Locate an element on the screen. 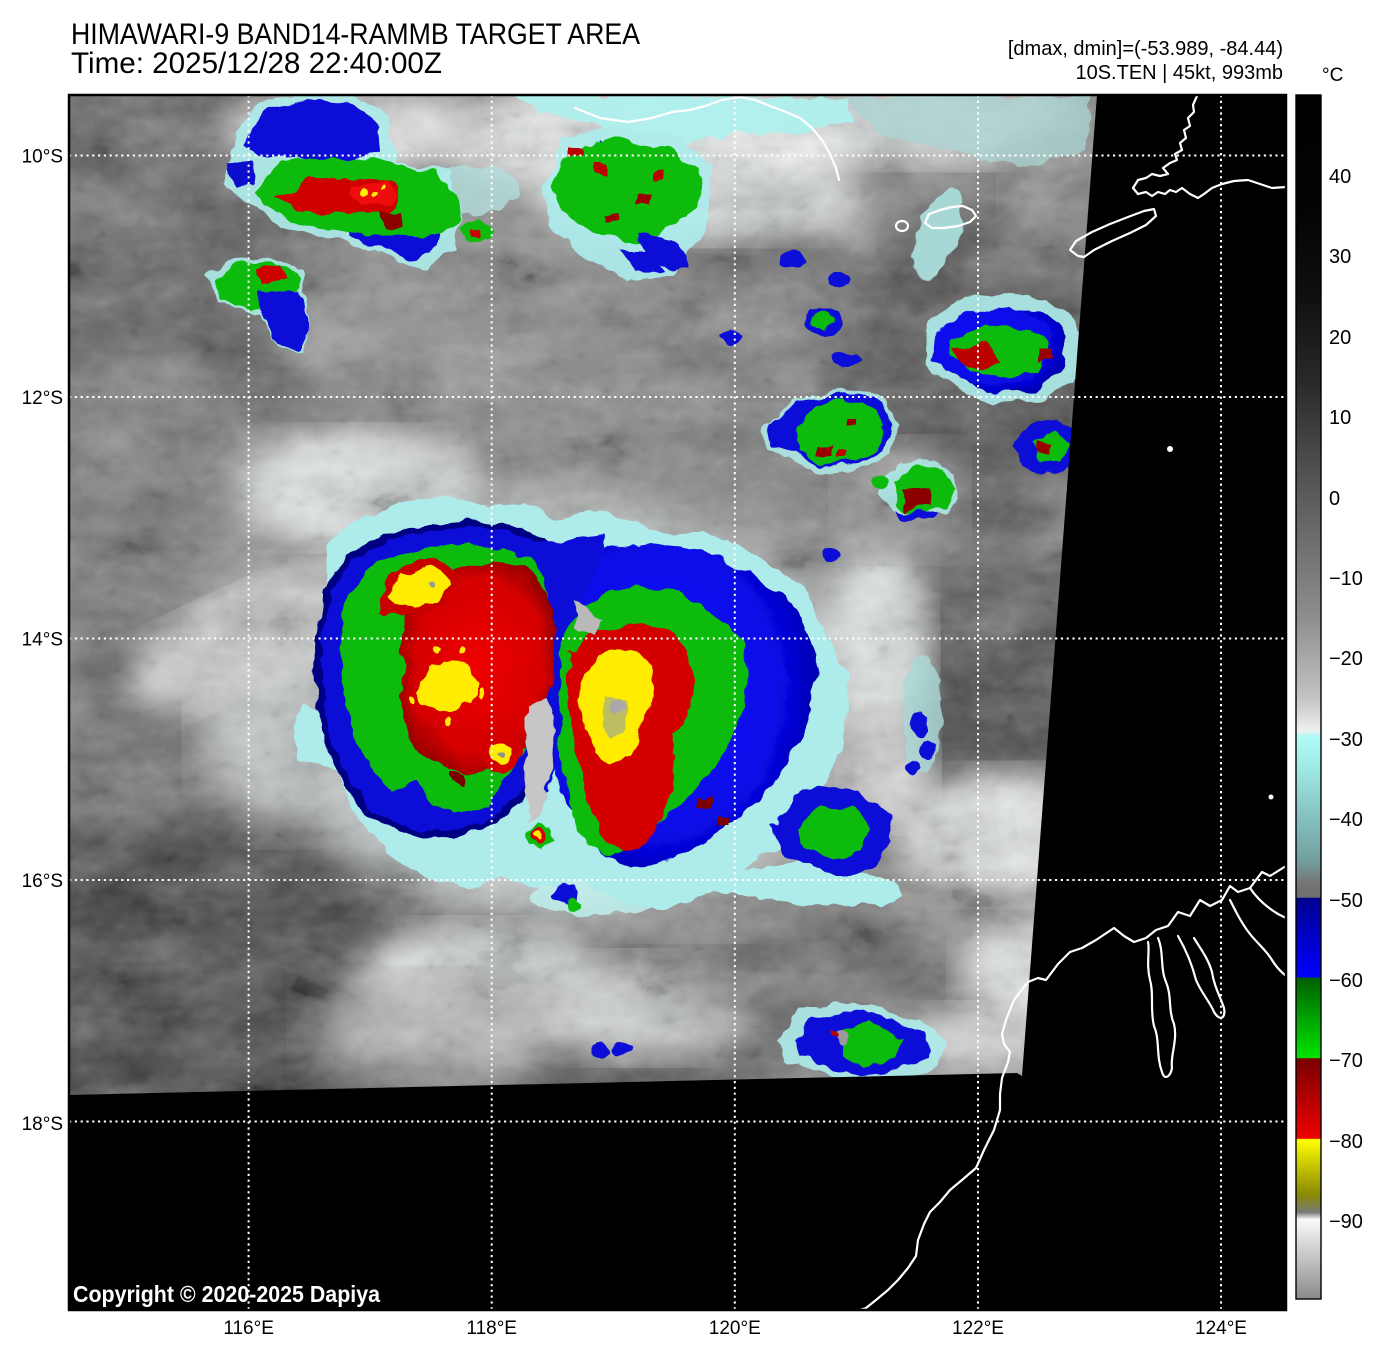  svg-text: 10S.TEN | 45kt, 993mb is located at coordinates (1179, 73).